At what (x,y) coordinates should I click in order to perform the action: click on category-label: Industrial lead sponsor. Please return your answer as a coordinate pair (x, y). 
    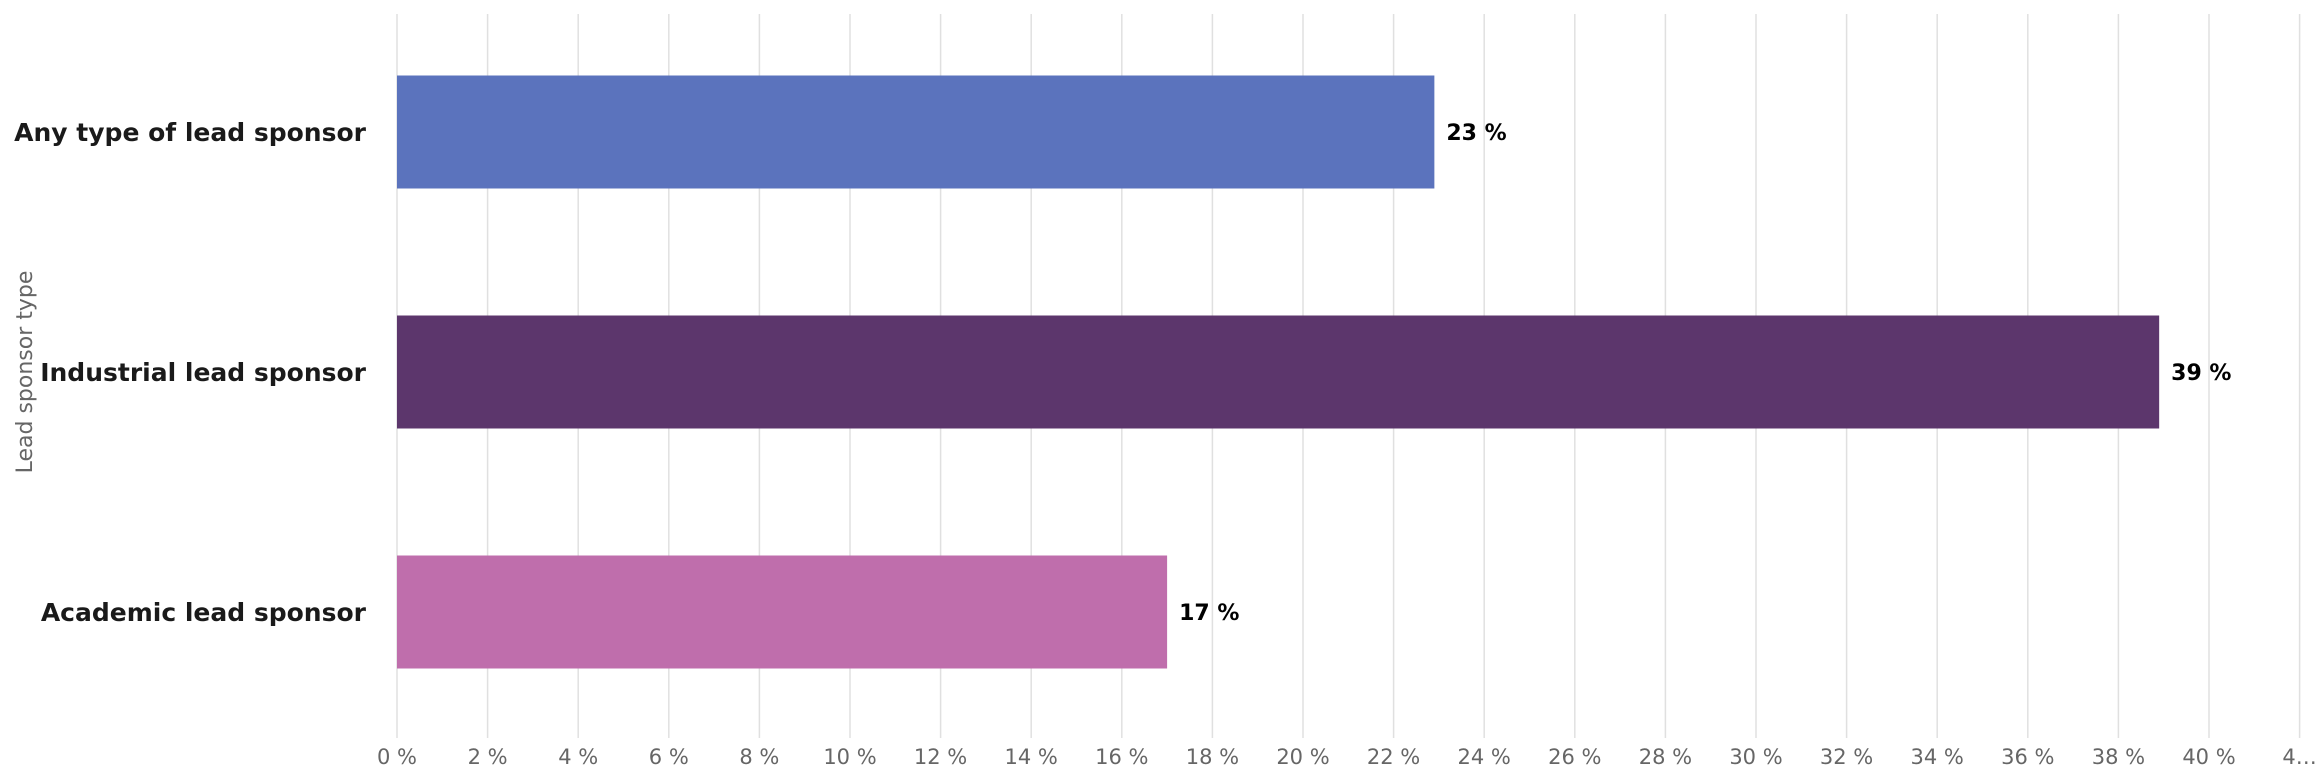
    Looking at the image, I should click on (203, 372).